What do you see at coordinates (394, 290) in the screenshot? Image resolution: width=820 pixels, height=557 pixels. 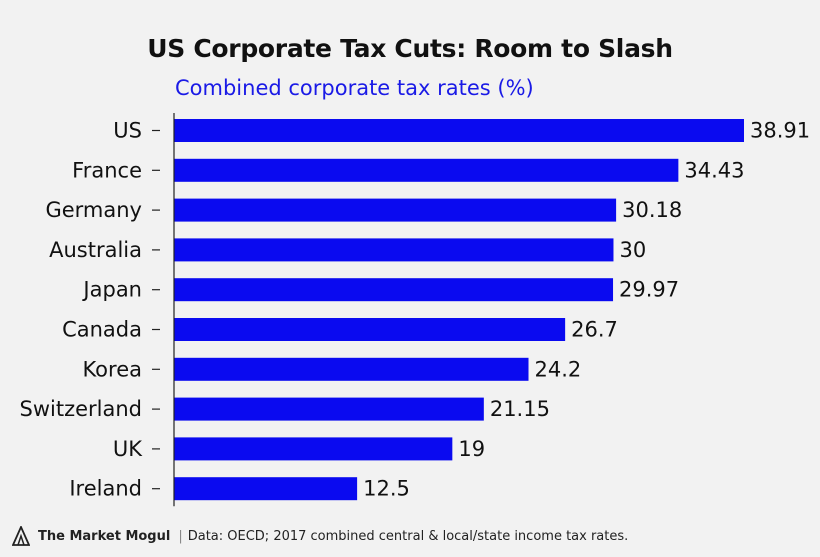 I see `bar-japan` at bounding box center [394, 290].